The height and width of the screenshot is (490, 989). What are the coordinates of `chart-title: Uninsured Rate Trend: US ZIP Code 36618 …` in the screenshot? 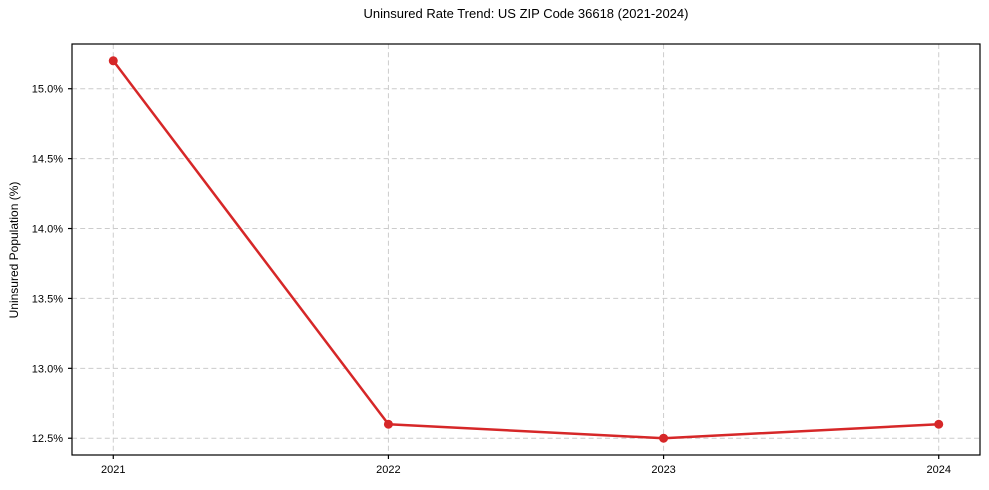 It's located at (526, 13).